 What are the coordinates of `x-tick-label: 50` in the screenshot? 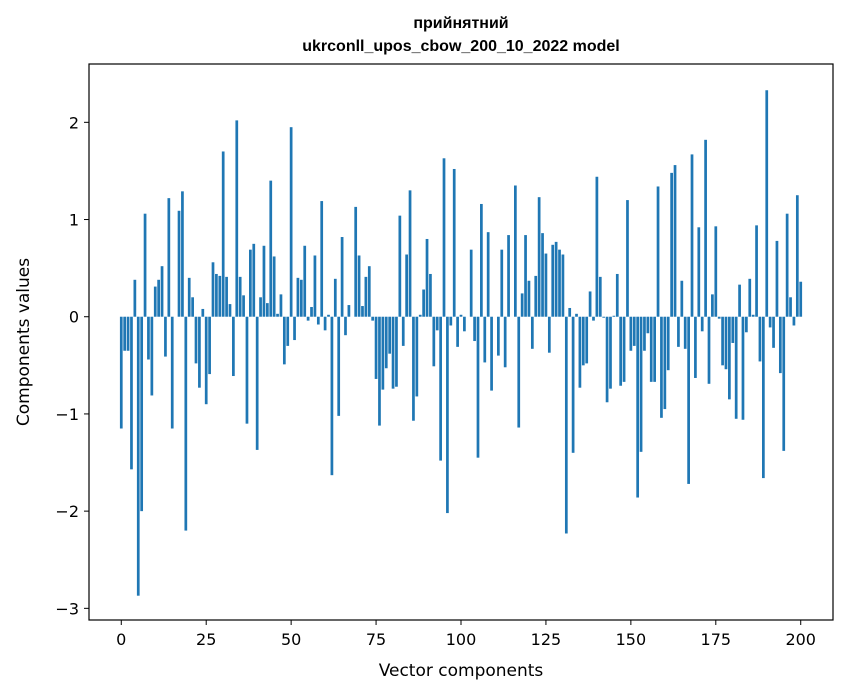 It's located at (291, 639).